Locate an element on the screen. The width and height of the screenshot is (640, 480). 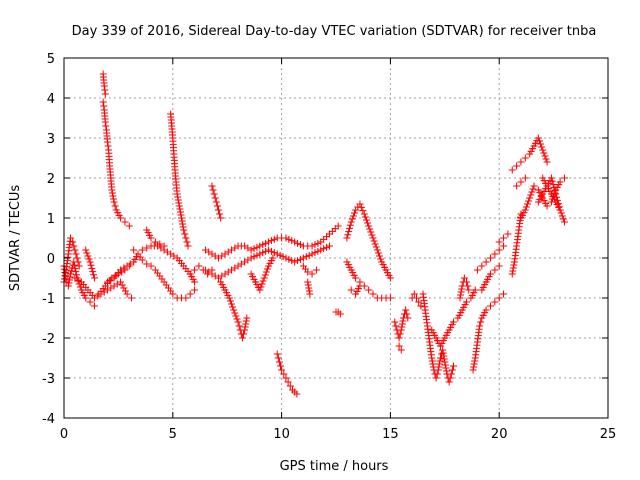
y-tick-label: 2 is located at coordinates (51, 179).